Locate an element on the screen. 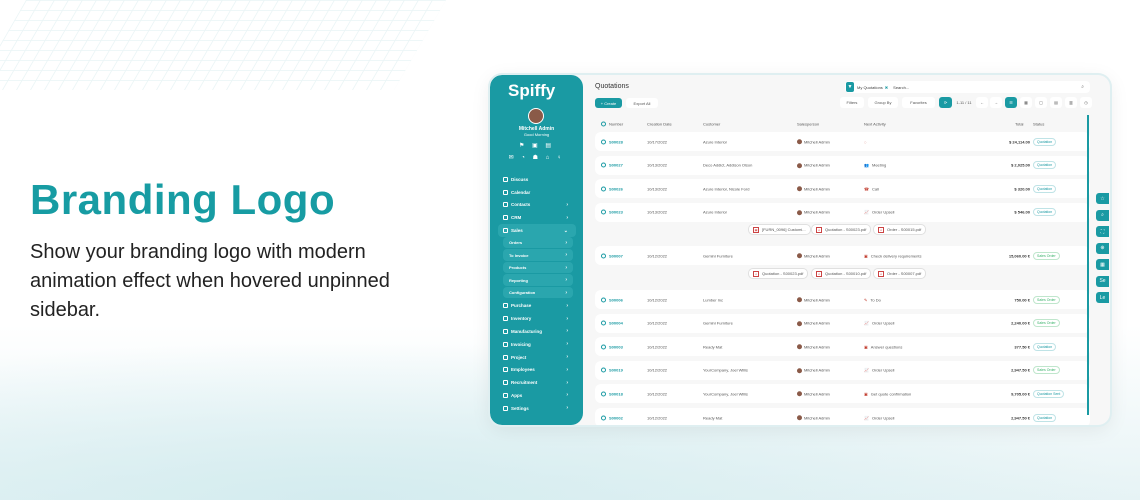 The width and height of the screenshot is (1140, 500). right-tab-0: ☆ is located at coordinates (1102, 198).